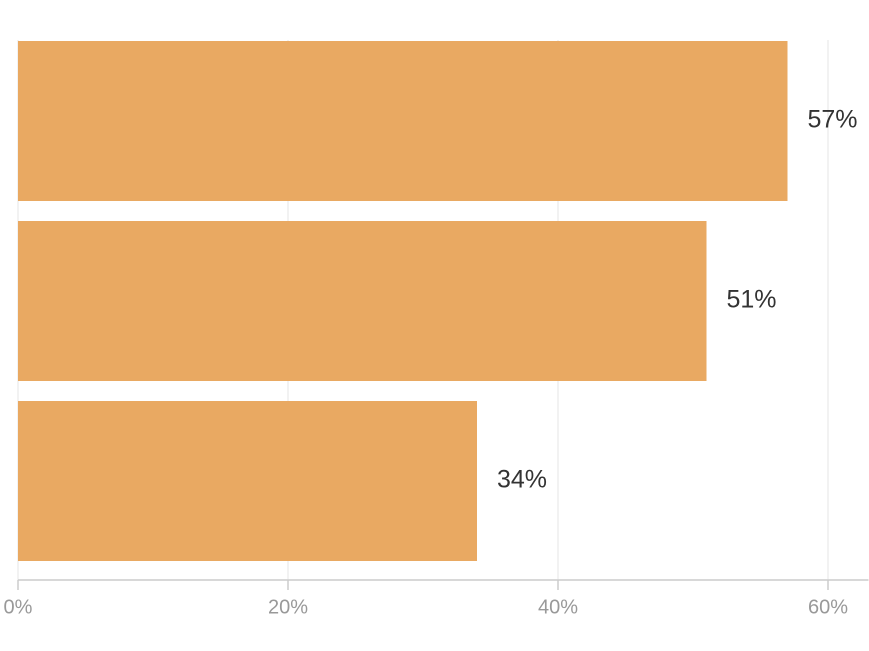 The width and height of the screenshot is (869, 651). Describe the element at coordinates (288, 607) in the screenshot. I see `x-tick-label: 20%` at that location.